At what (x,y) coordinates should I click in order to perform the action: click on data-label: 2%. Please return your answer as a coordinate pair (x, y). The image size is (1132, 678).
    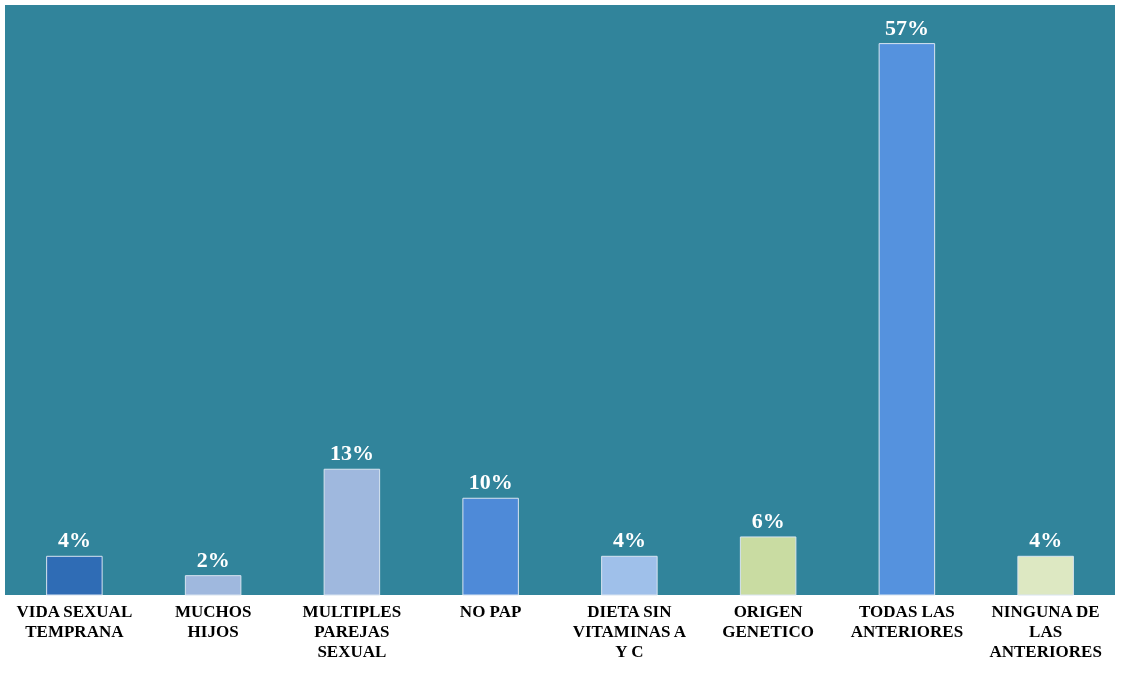
    Looking at the image, I should click on (213, 559).